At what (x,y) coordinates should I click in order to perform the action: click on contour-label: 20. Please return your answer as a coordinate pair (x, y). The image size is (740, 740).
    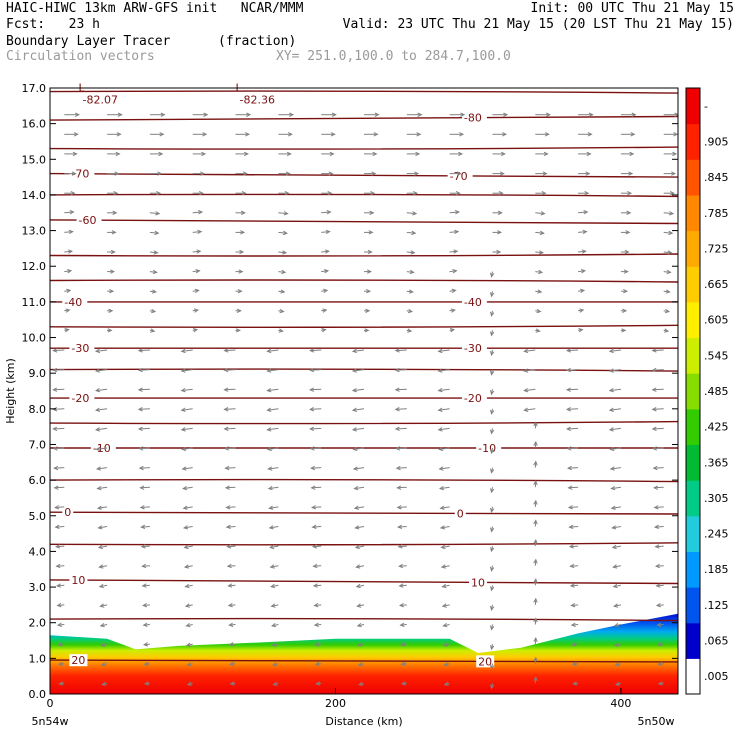
    Looking at the image, I should click on (78, 660).